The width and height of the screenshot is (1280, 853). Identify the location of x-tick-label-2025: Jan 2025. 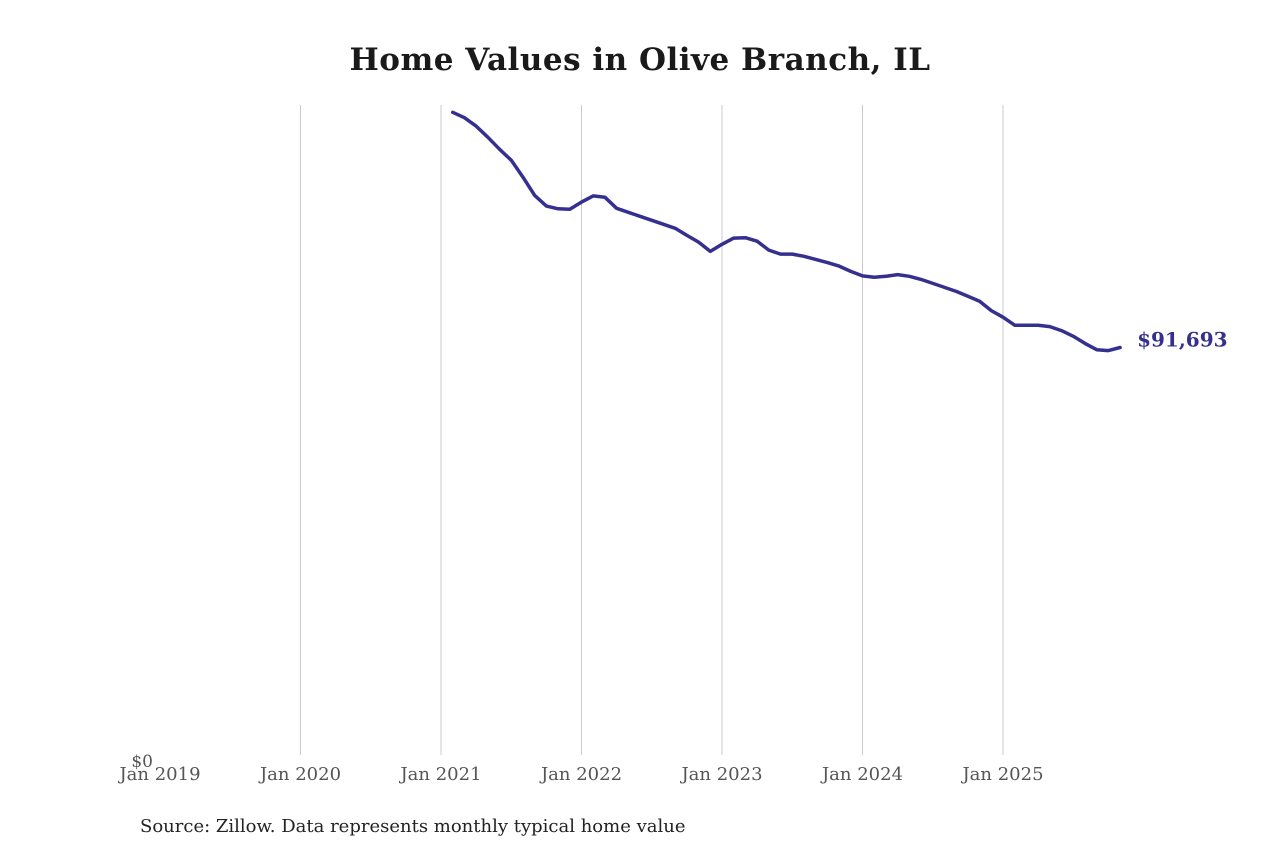
(1001, 774).